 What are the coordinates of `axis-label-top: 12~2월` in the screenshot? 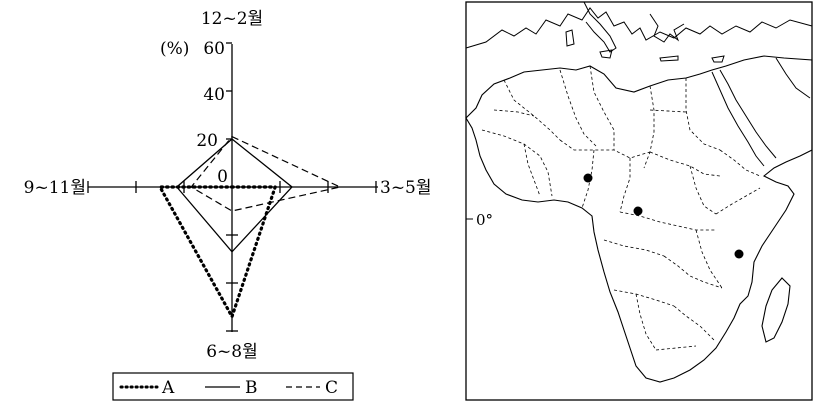 It's located at (232, 19).